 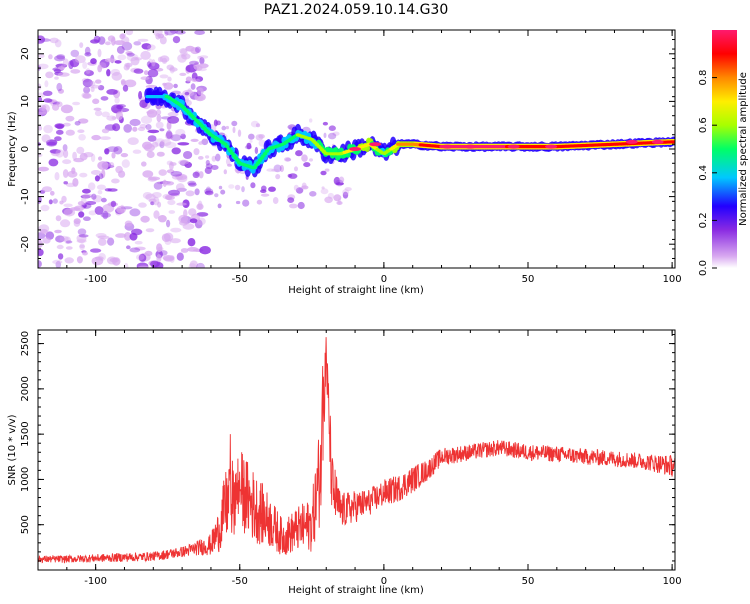 What do you see at coordinates (703, 268) in the screenshot?
I see `colorbar-tick-label: 0.0` at bounding box center [703, 268].